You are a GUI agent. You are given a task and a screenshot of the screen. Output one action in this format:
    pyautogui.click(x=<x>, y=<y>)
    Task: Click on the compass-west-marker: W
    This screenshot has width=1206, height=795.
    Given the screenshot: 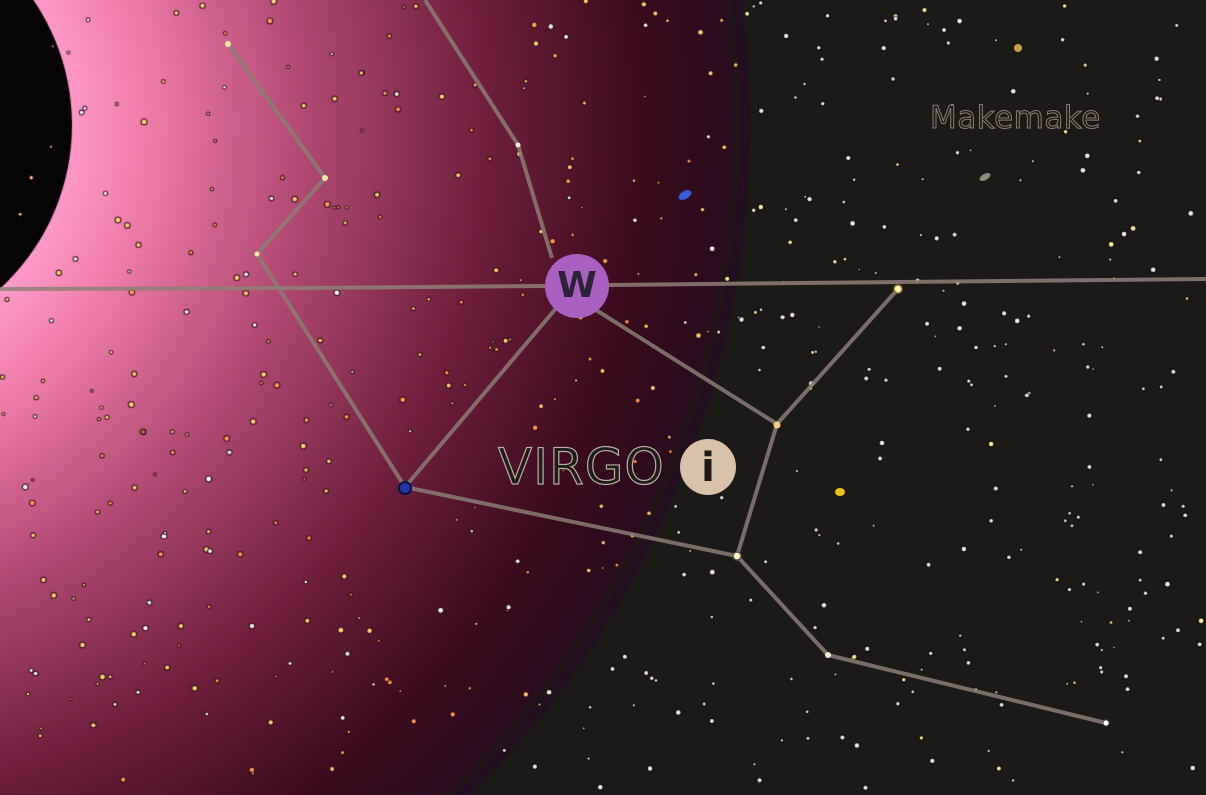 What is the action you would take?
    pyautogui.click(x=577, y=286)
    